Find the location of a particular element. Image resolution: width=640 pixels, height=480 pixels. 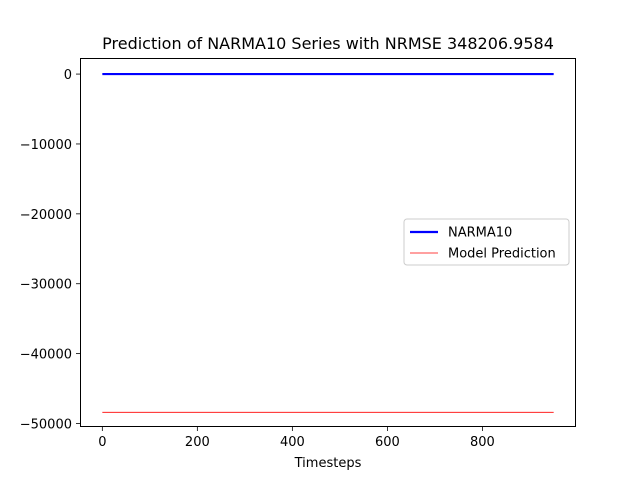

y-tick-label: −10000 is located at coordinates (46, 145).